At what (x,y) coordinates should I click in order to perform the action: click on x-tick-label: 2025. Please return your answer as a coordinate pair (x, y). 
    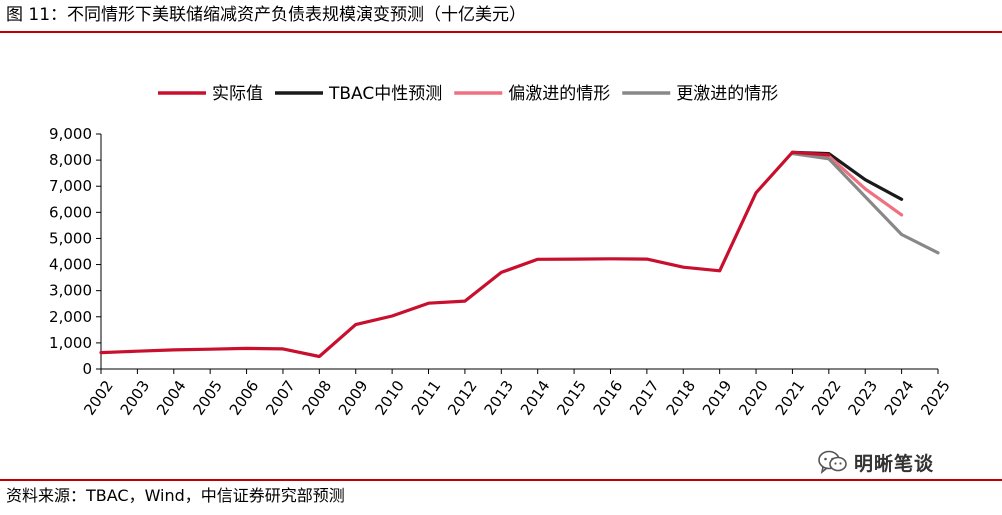
    Looking at the image, I should click on (935, 398).